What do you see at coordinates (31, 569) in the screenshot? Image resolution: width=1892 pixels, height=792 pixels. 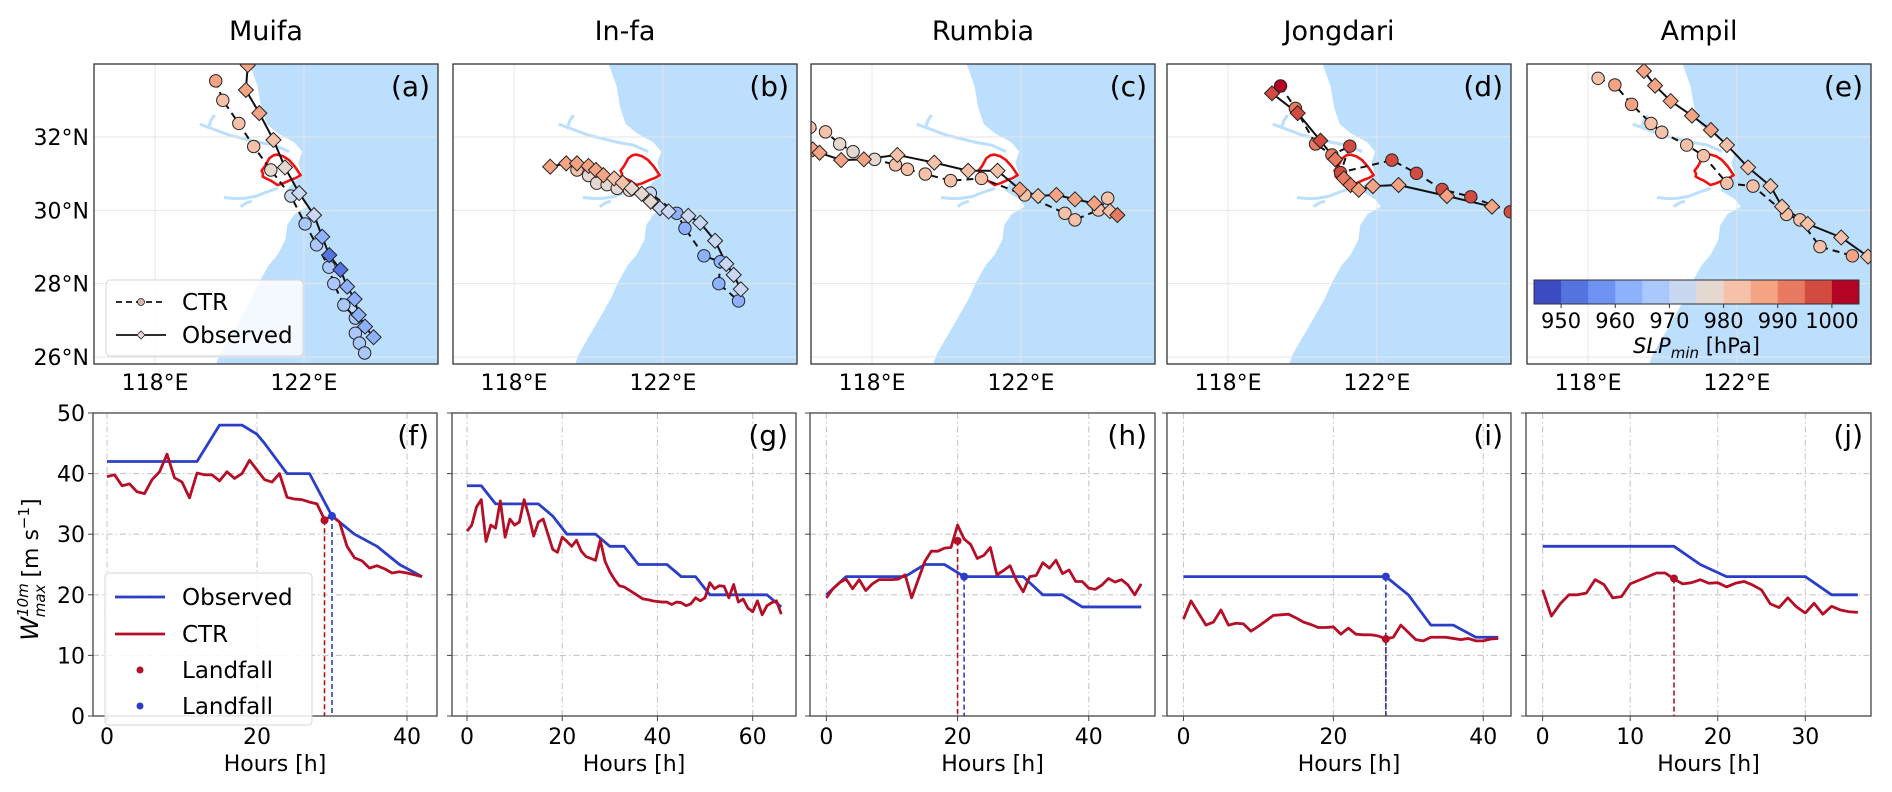 I see `y-axis-label: W10mmax [m s−1]` at bounding box center [31, 569].